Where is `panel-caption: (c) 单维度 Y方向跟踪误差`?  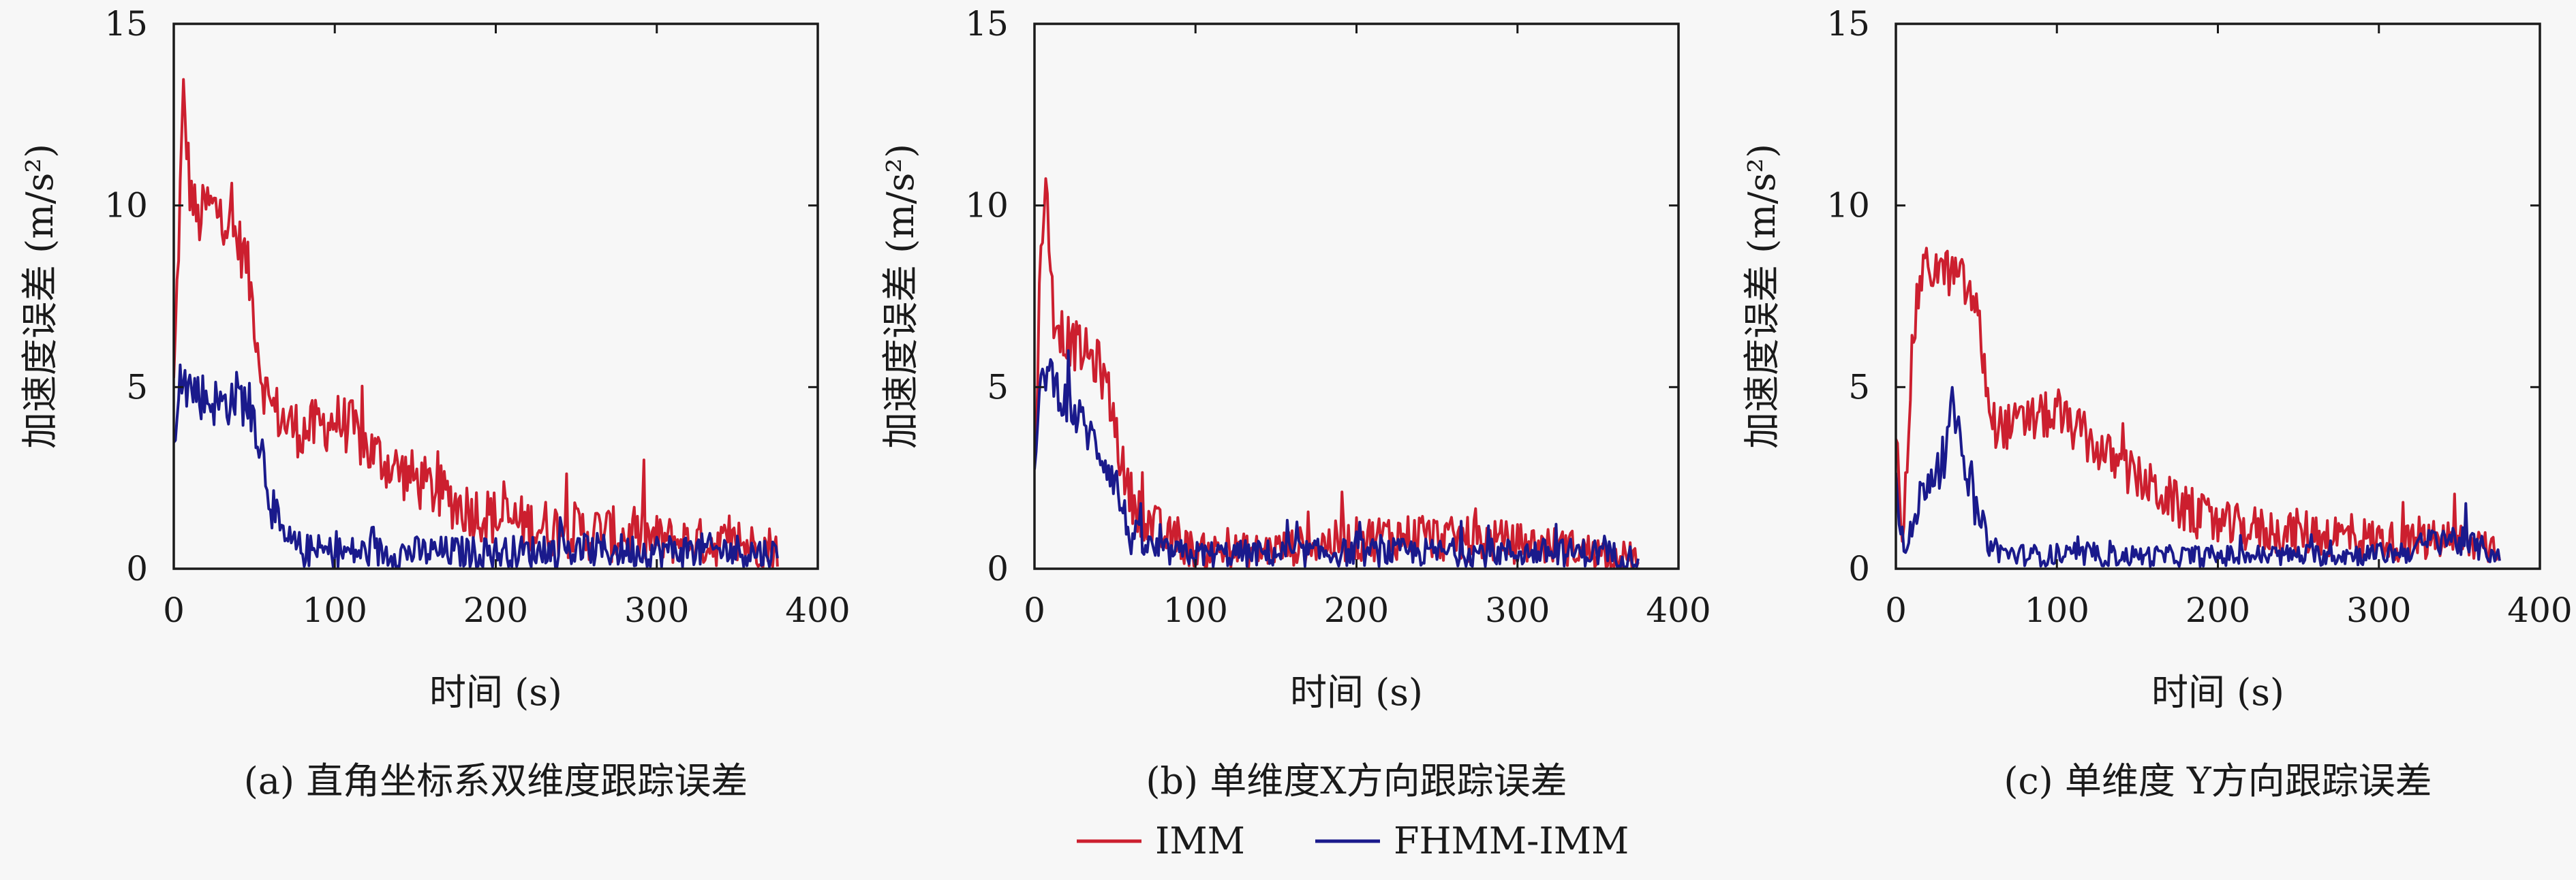
panel-caption: (c) 单维度 Y方向跟踪误差 is located at coordinates (2218, 780).